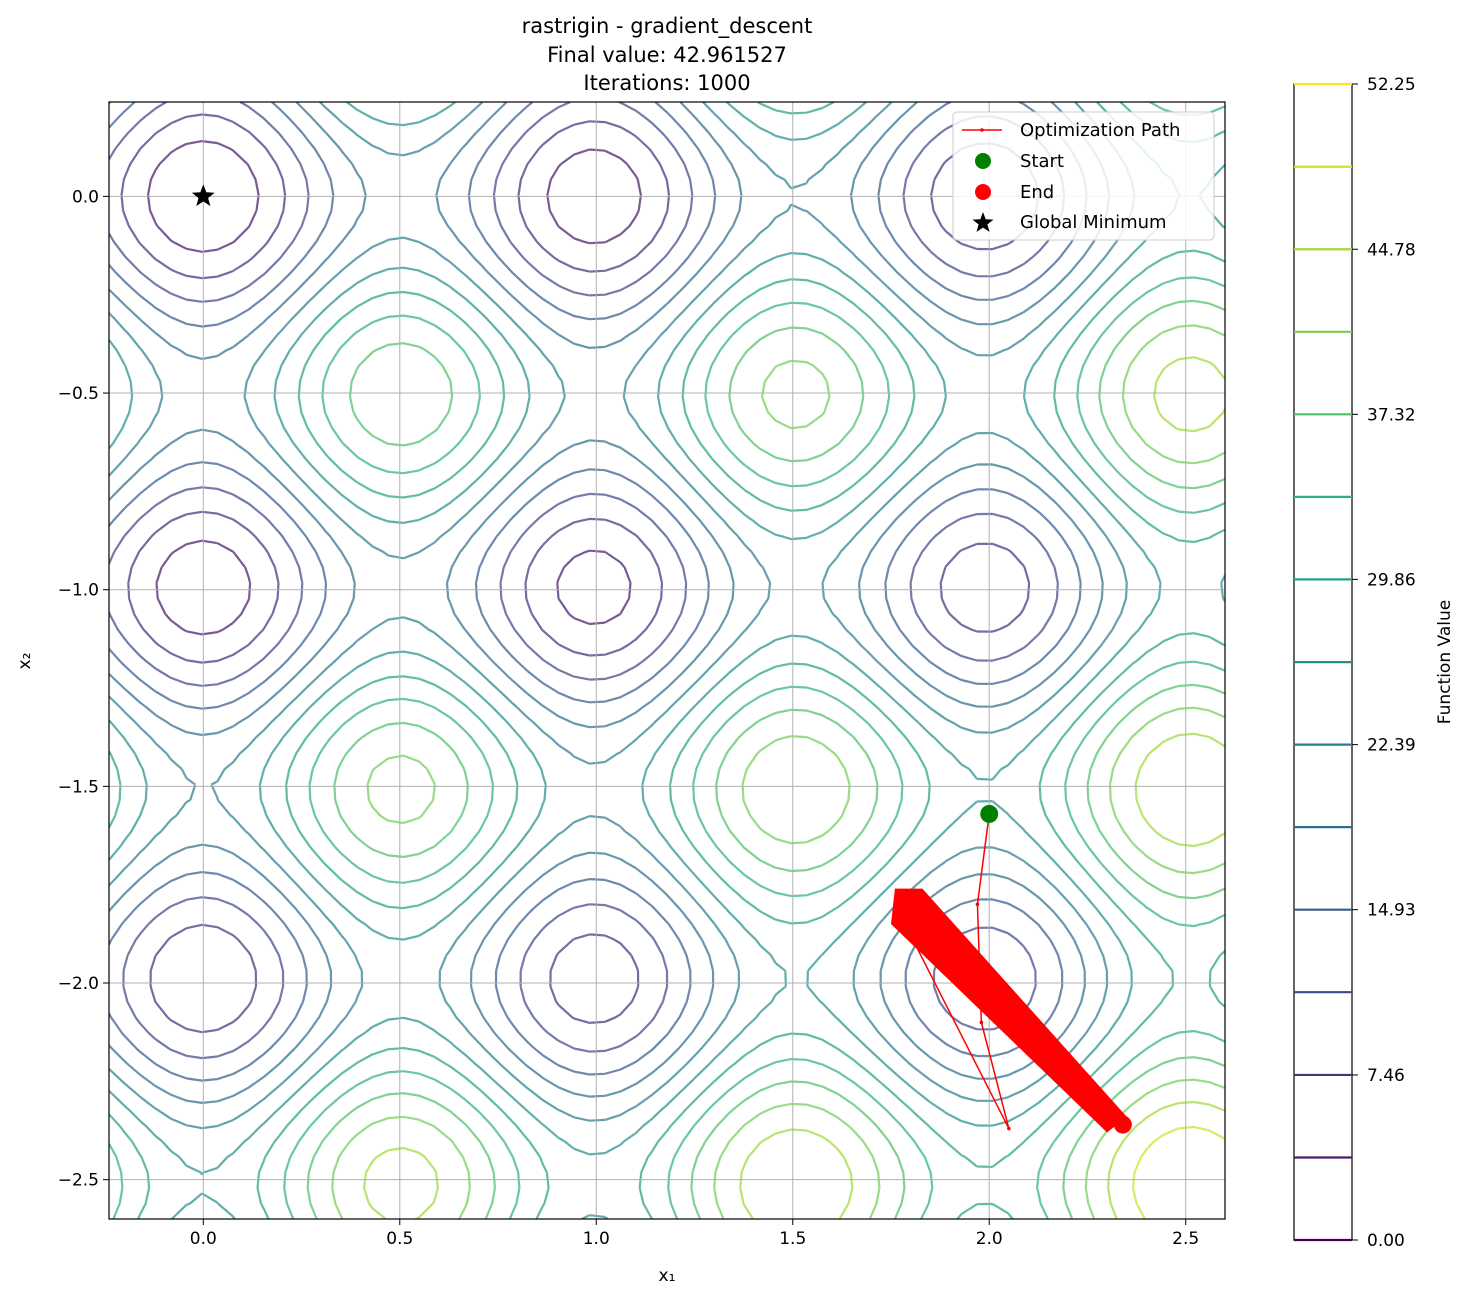 The image size is (1469, 1297). What do you see at coordinates (1386, 1241) in the screenshot?
I see `colorbar-tick-label: 0.00` at bounding box center [1386, 1241].